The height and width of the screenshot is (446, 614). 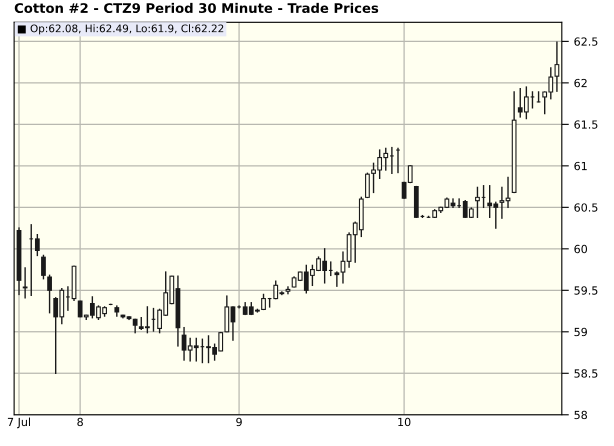 I want to click on x-tick-label: 7 Jul, so click(x=19, y=423).